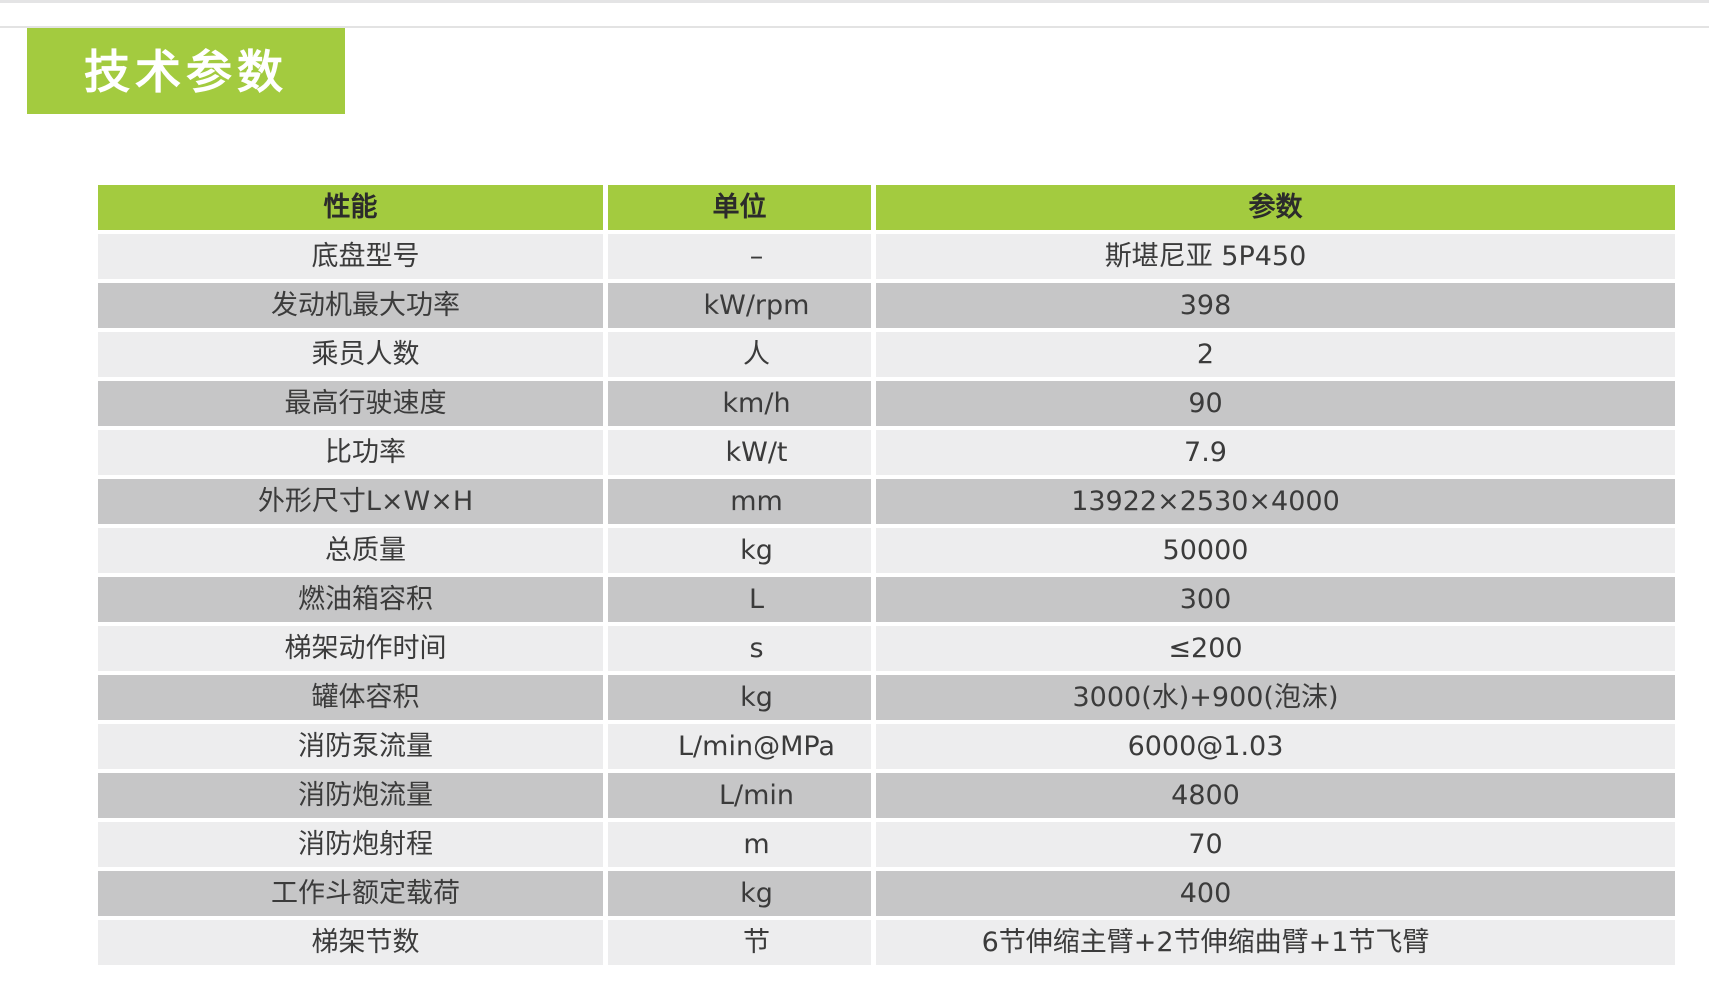  What do you see at coordinates (1275, 893) in the screenshot?
I see `spec-value-cell: 400` at bounding box center [1275, 893].